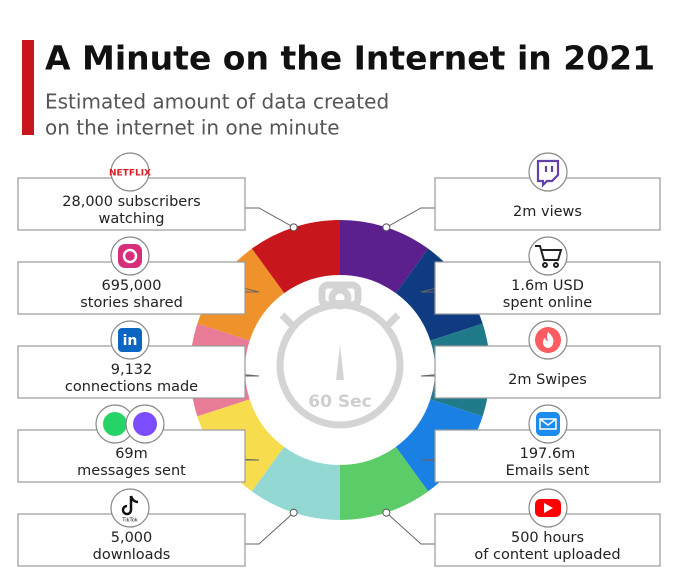 The height and width of the screenshot is (581, 680). Describe the element at coordinates (217, 102) in the screenshot. I see `subtitle: Estimated amount of data created` at that location.